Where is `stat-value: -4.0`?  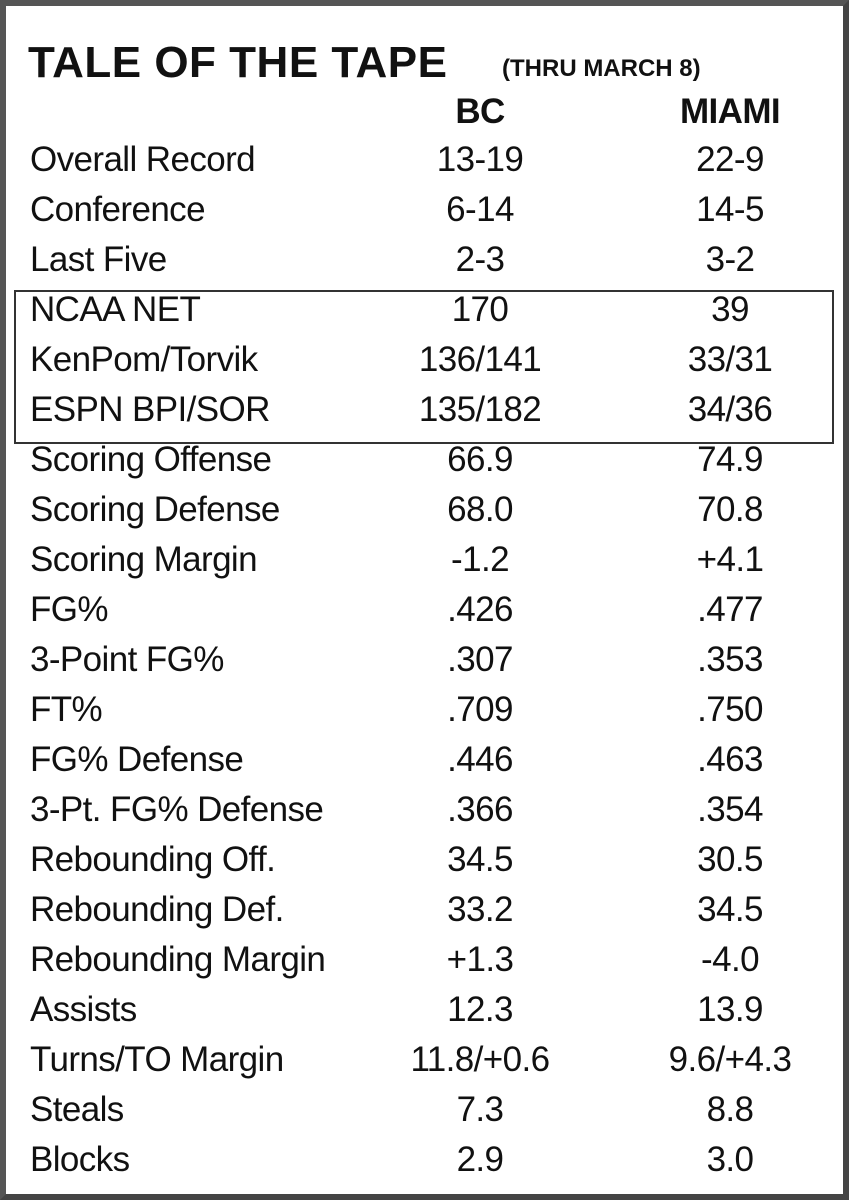 stat-value: -4.0 is located at coordinates (730, 959).